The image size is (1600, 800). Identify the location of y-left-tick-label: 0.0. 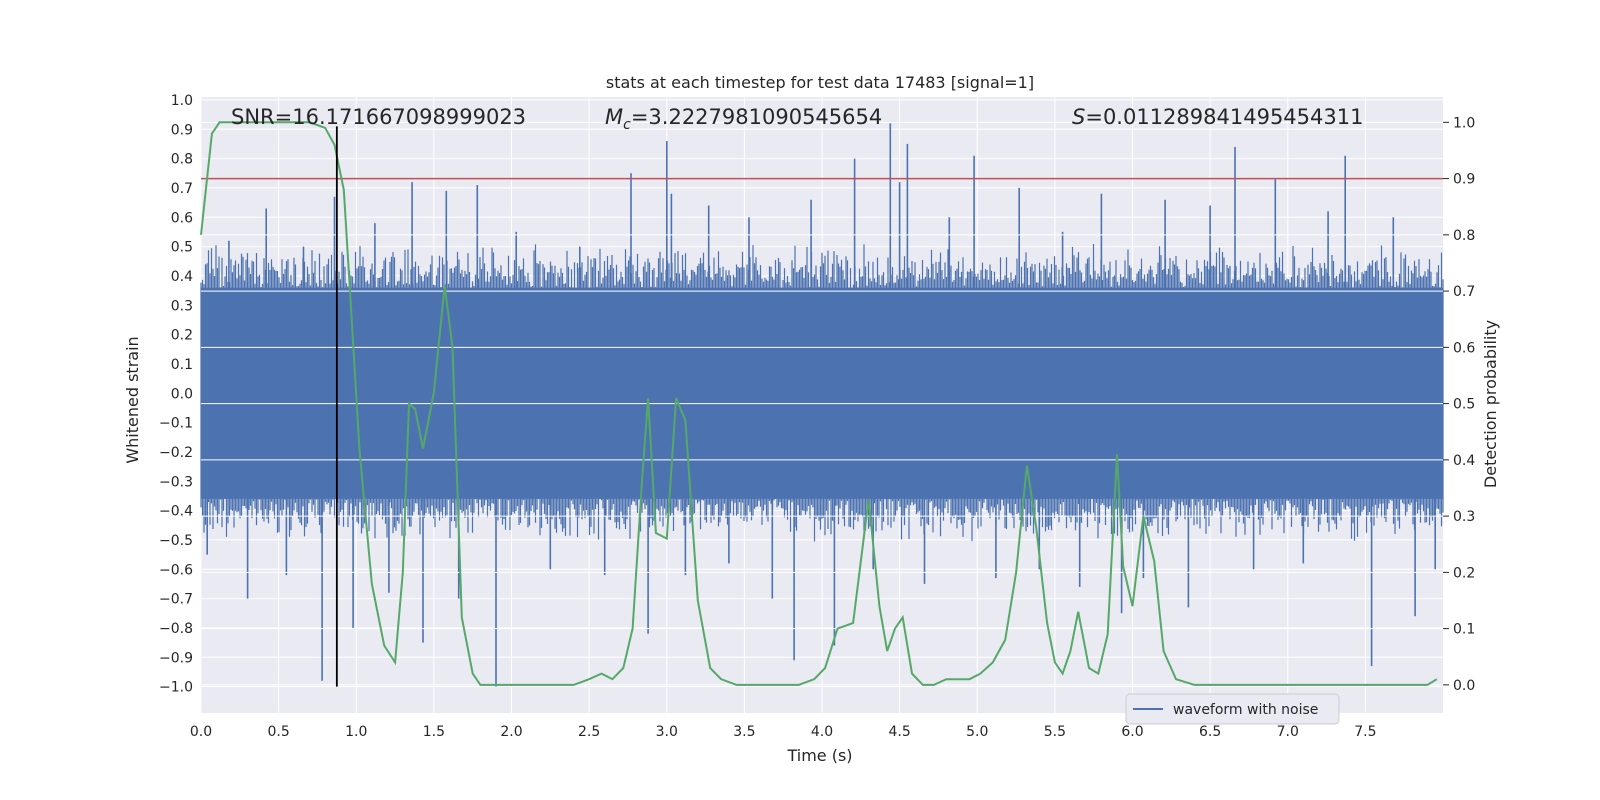
(182, 394).